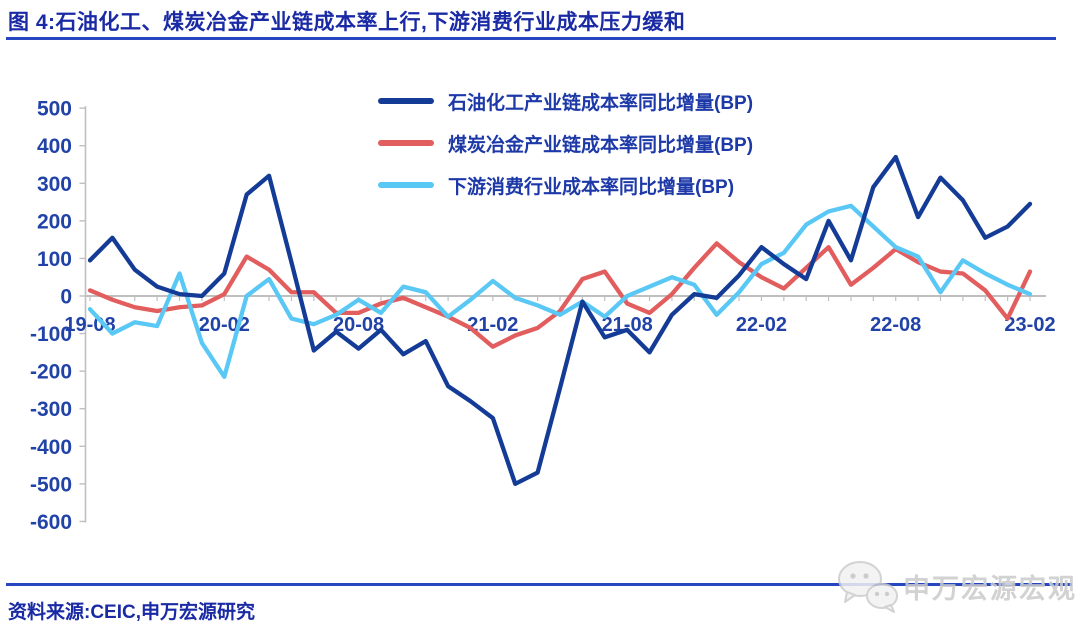 This screenshot has width=1080, height=631. I want to click on title-underline, so click(531, 38).